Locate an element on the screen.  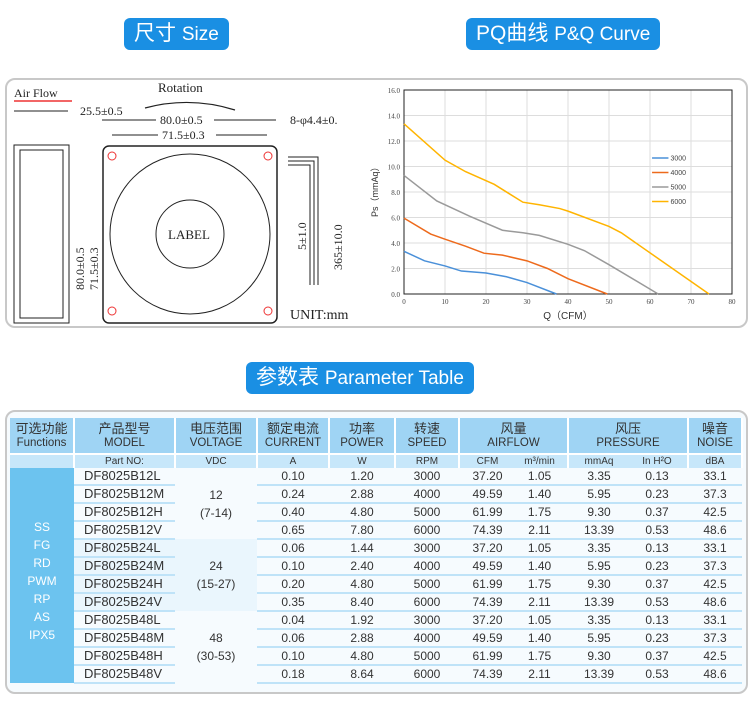
x-tick-label: 70 is located at coordinates (692, 302).